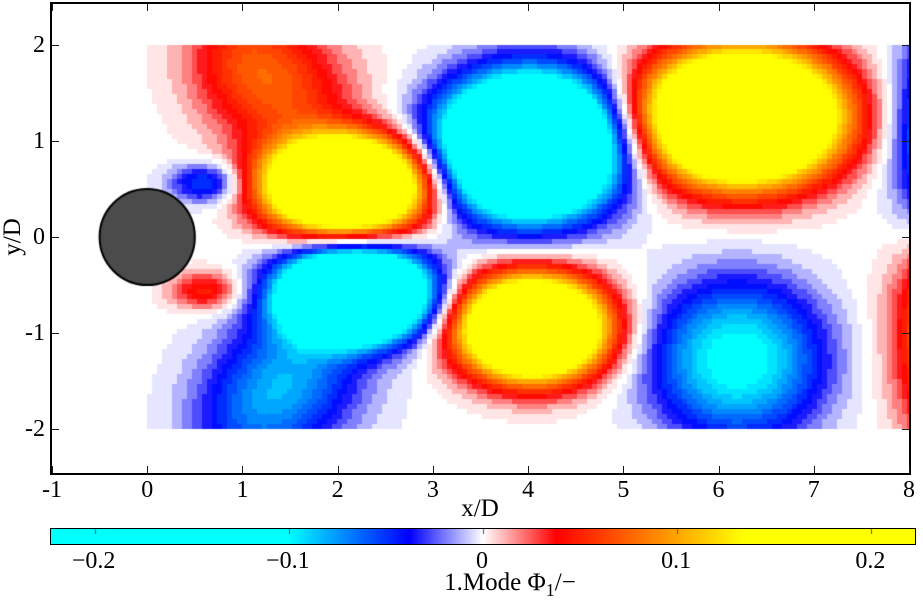 The width and height of the screenshot is (923, 606). Describe the element at coordinates (337, 490) in the screenshot. I see `x-tick-label: 2` at that location.